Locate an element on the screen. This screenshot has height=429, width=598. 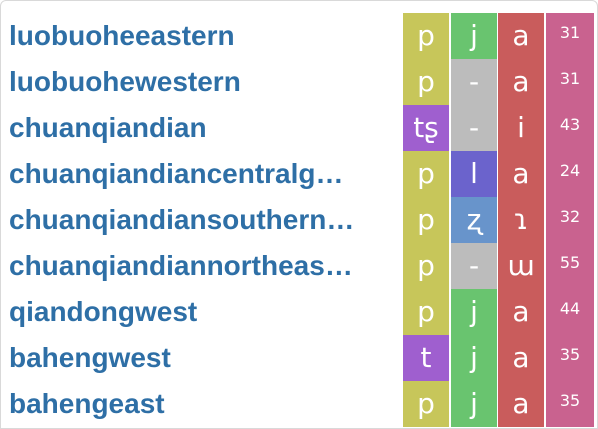
table-row: bahengeast p j a 35 is located at coordinates (299, 404).